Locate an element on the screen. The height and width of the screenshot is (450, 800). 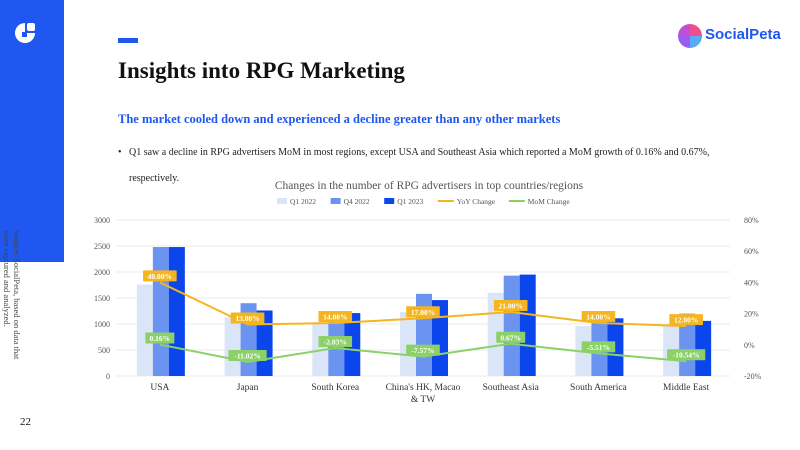
x-tick-label: USA is located at coordinates (159, 388).